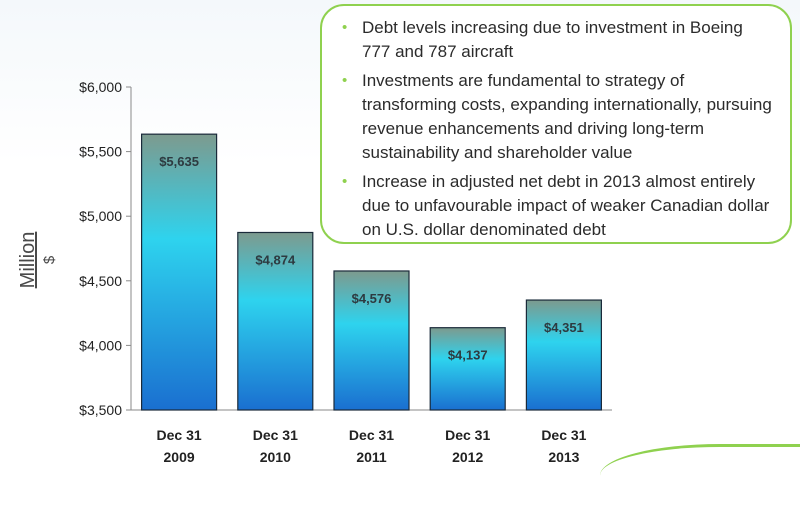  Describe the element at coordinates (564, 327) in the screenshot. I see `bar-data-label: $4,351` at that location.